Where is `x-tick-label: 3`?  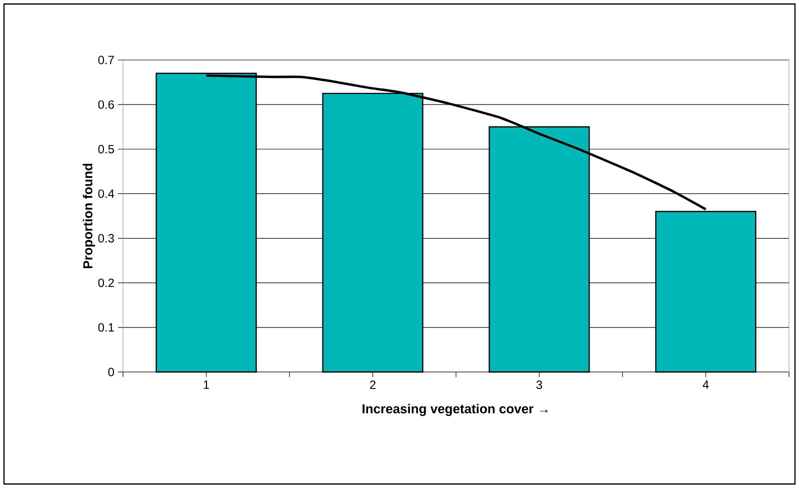
x-tick-label: 3 is located at coordinates (539, 385).